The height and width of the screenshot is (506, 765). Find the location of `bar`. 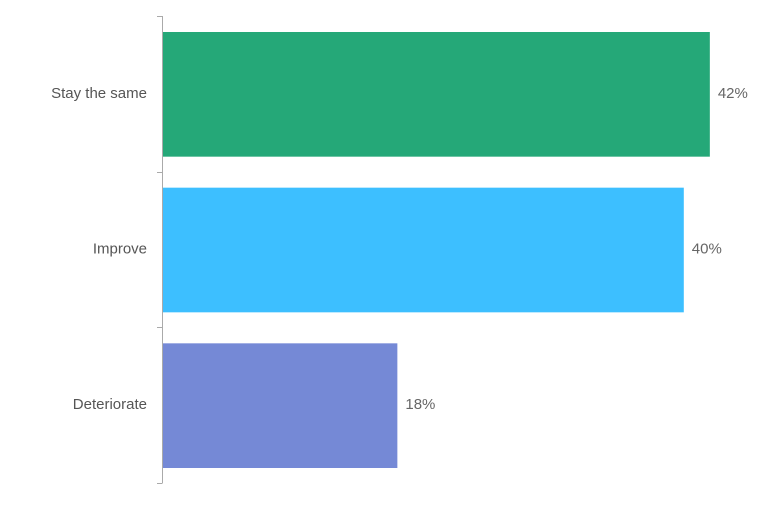

bar is located at coordinates (280, 405).